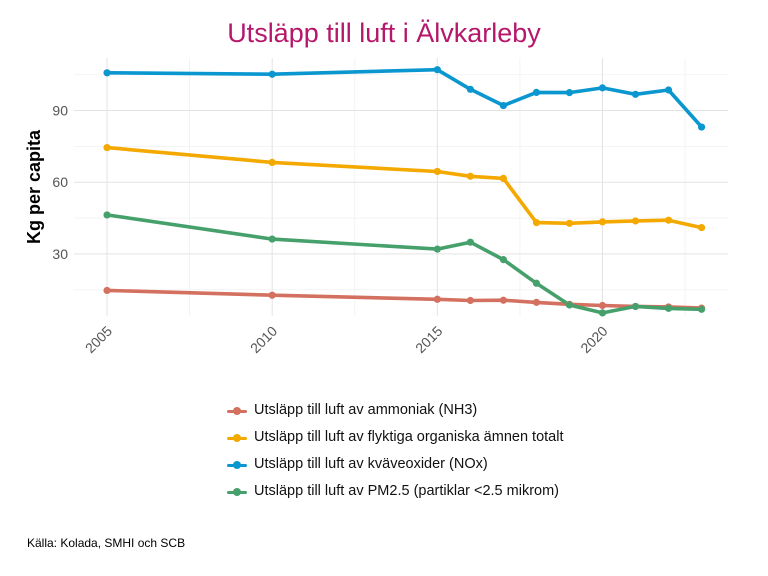 The width and height of the screenshot is (768, 576). Describe the element at coordinates (668, 220) in the screenshot. I see `data-point-s1-2022` at that location.